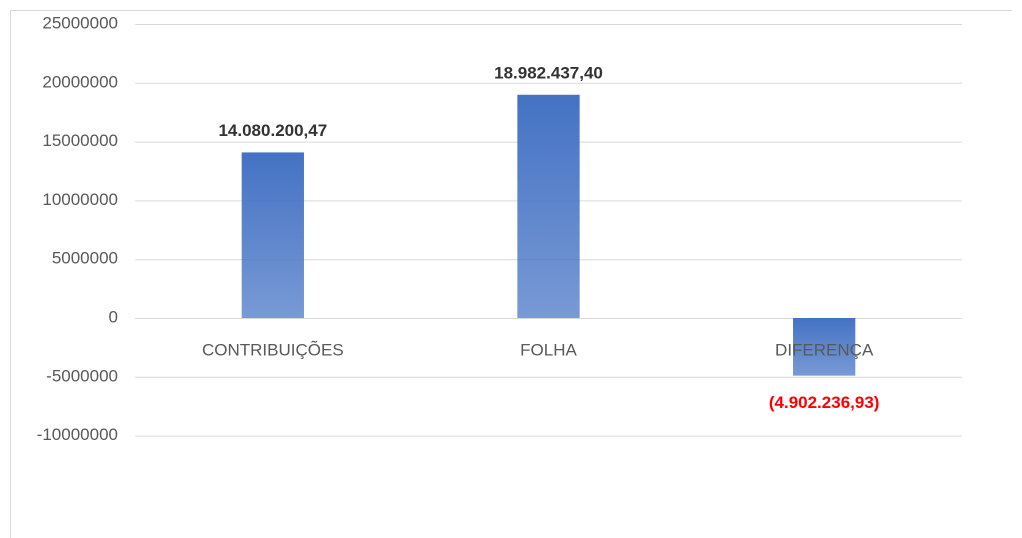 The height and width of the screenshot is (538, 1022). Describe the element at coordinates (80, 22) in the screenshot. I see `y-tick-label: 25000000` at that location.